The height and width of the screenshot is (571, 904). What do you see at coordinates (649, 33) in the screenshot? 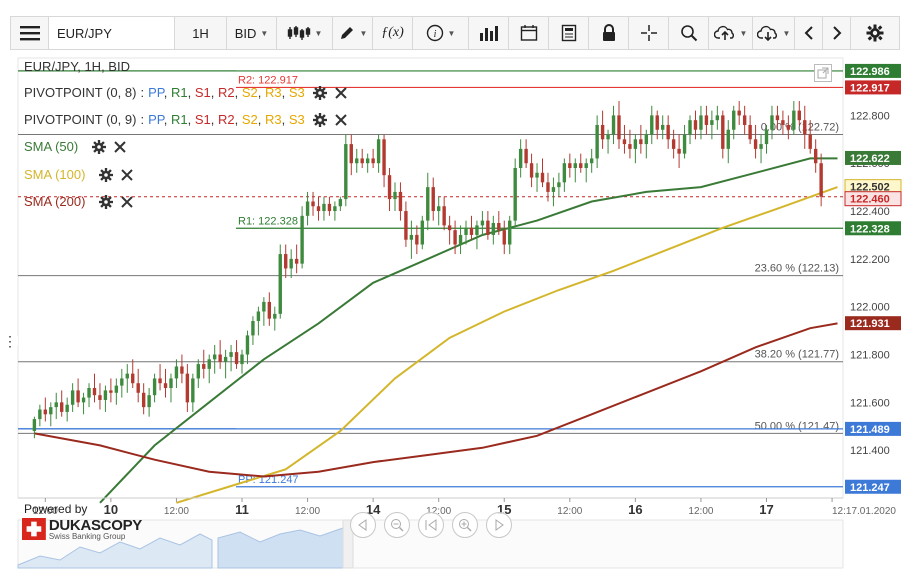
I see `crosshair-button` at bounding box center [649, 33].